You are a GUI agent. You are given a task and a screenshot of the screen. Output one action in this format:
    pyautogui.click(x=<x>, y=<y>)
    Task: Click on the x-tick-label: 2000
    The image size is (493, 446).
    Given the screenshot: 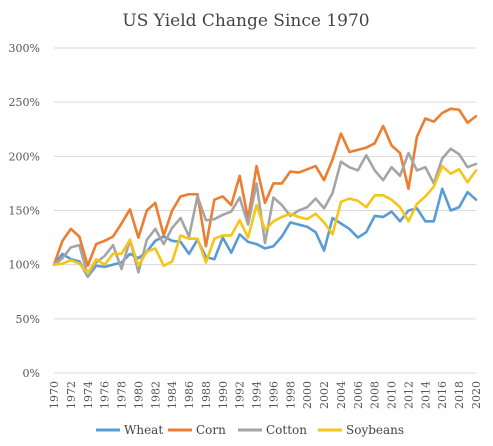 What is the action you would take?
    pyautogui.click(x=307, y=395)
    